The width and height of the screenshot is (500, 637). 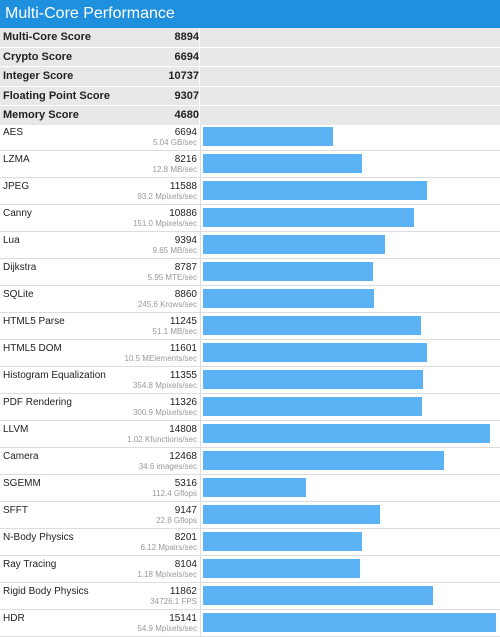 I want to click on benchmark-row: SGEMM 5316 112.4 Gflops, so click(x=250, y=488).